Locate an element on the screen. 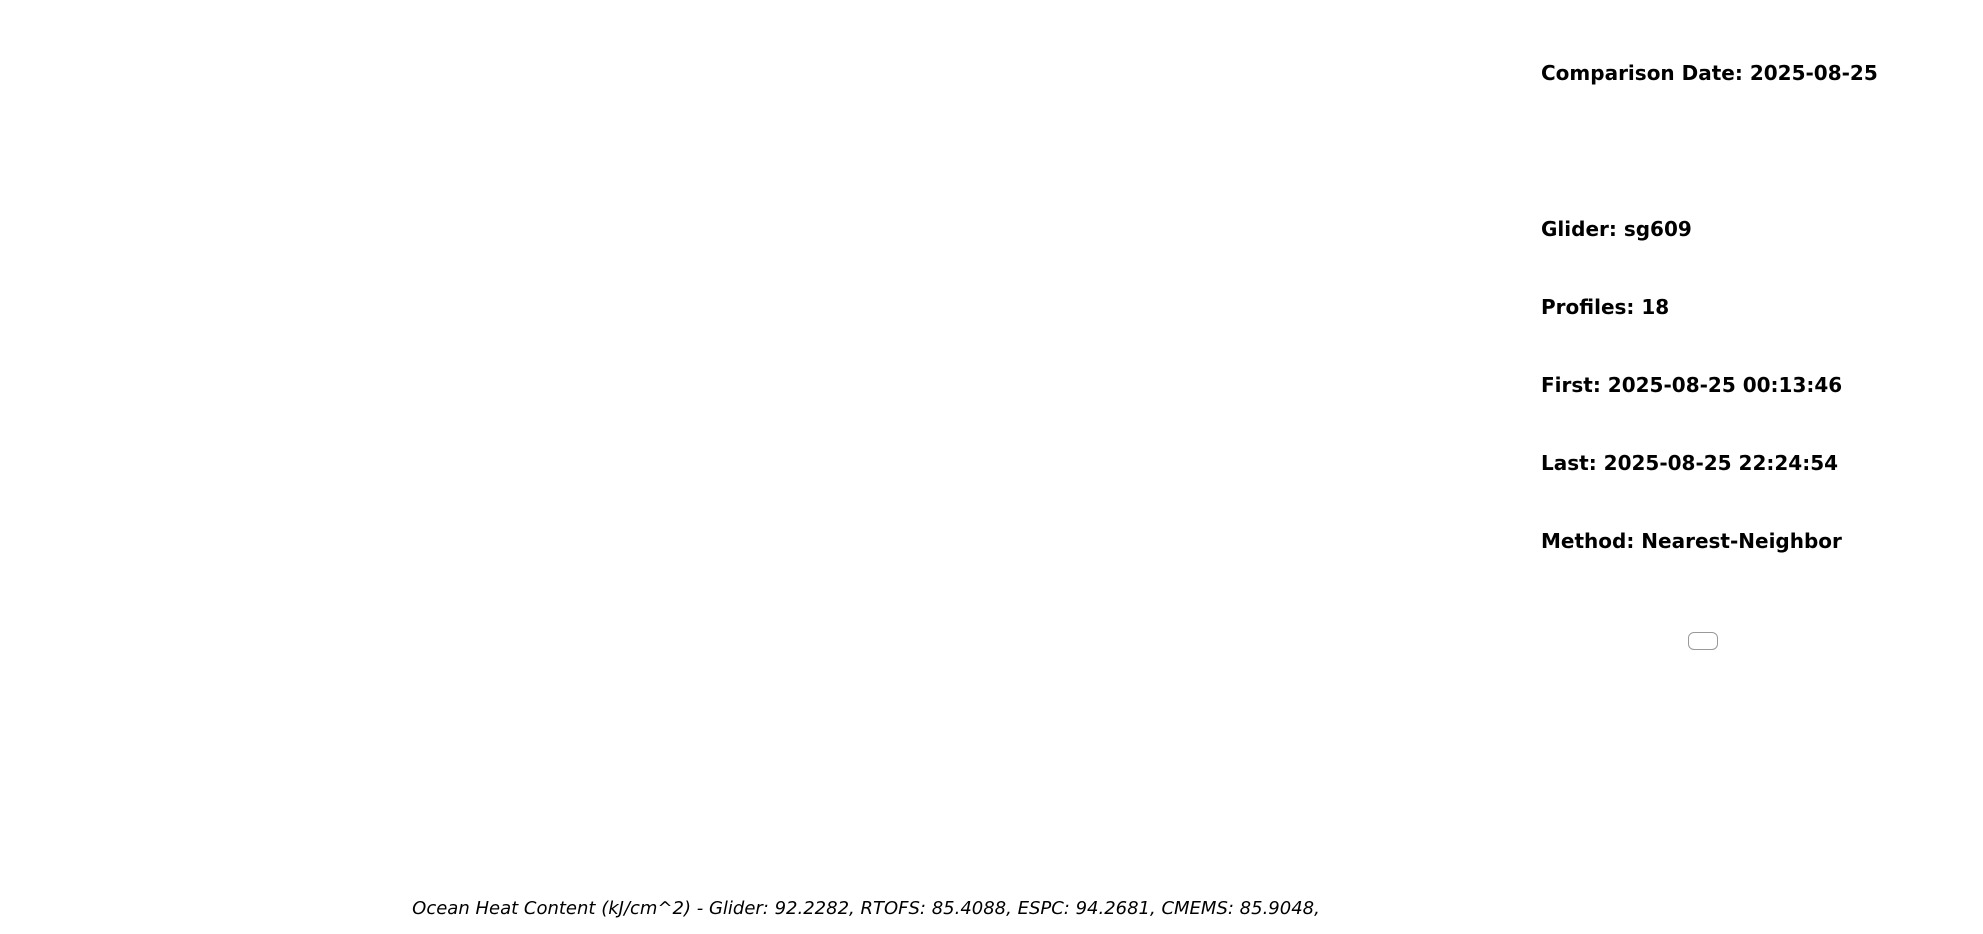  glider-text: Glider: sg609 is located at coordinates (1616, 229).